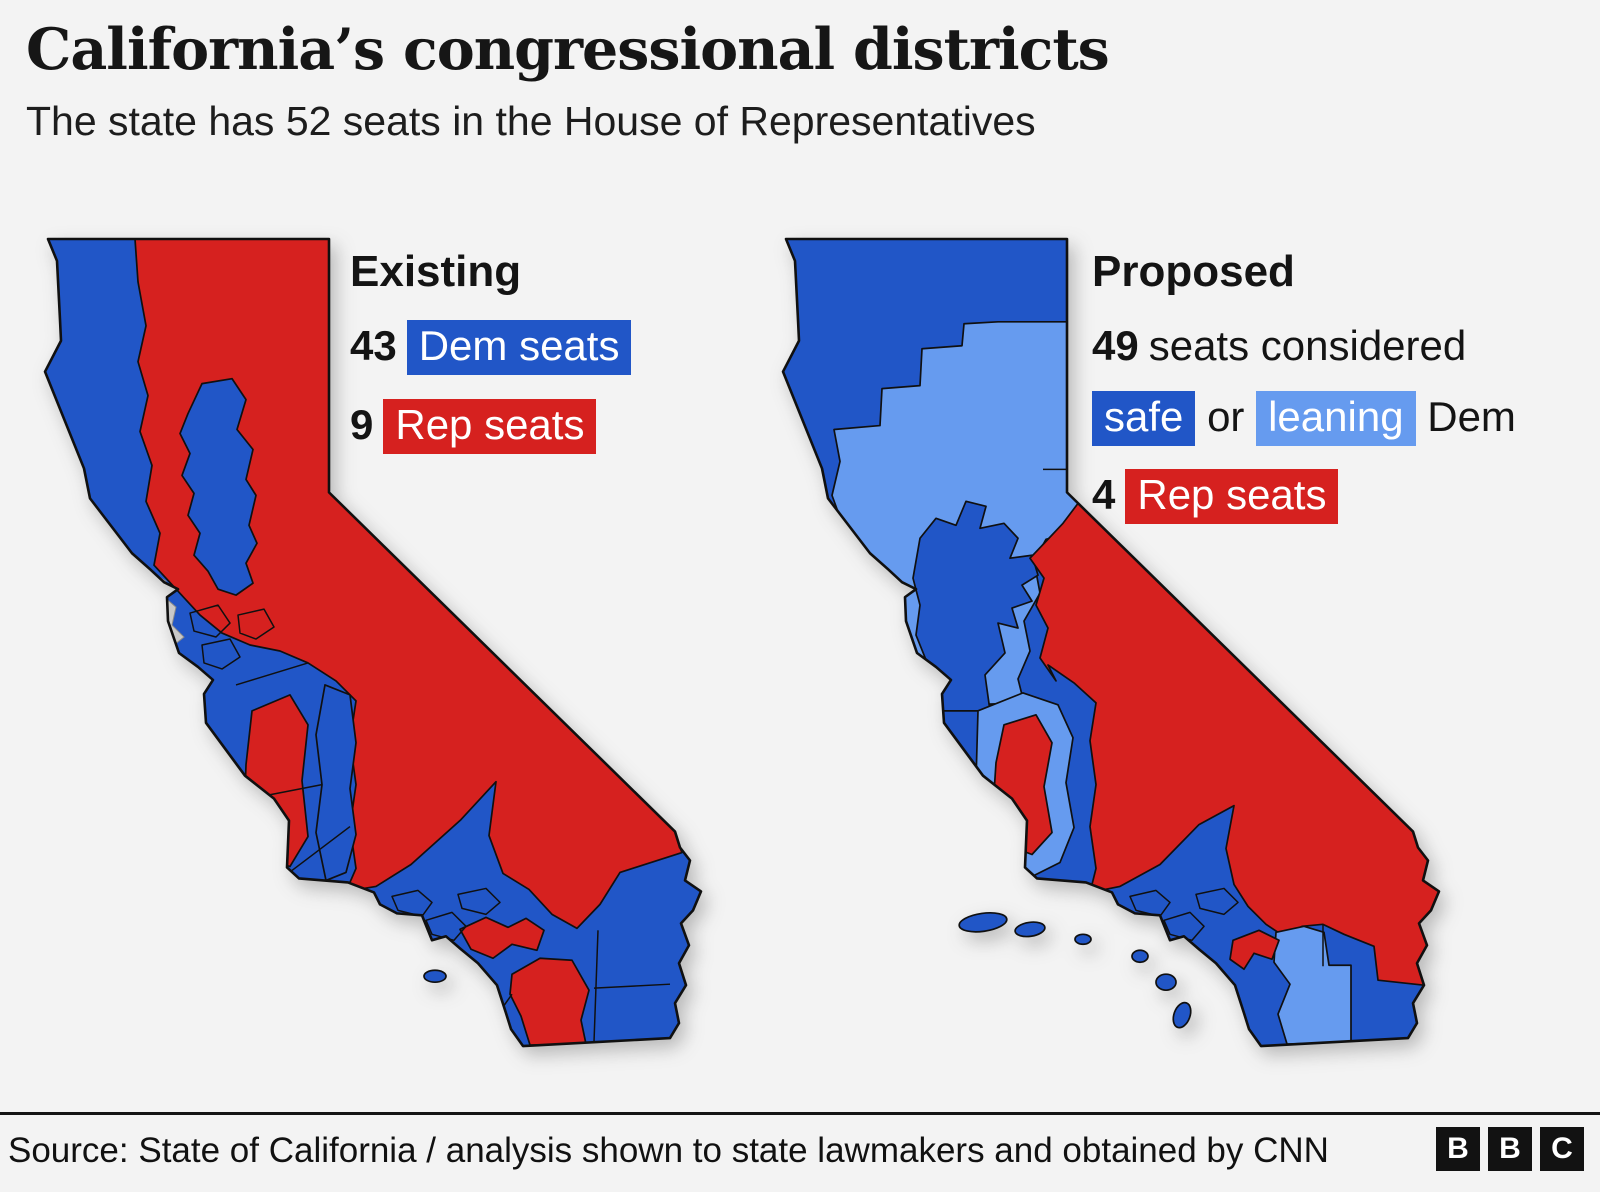  I want to click on rep-seat-count: 4, so click(1104, 494).